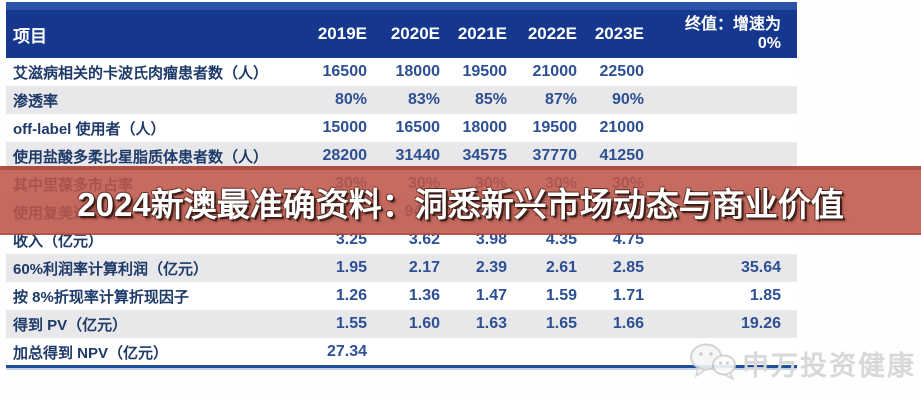 The height and width of the screenshot is (400, 921). I want to click on cell-2023e: 21000, so click(622, 127).